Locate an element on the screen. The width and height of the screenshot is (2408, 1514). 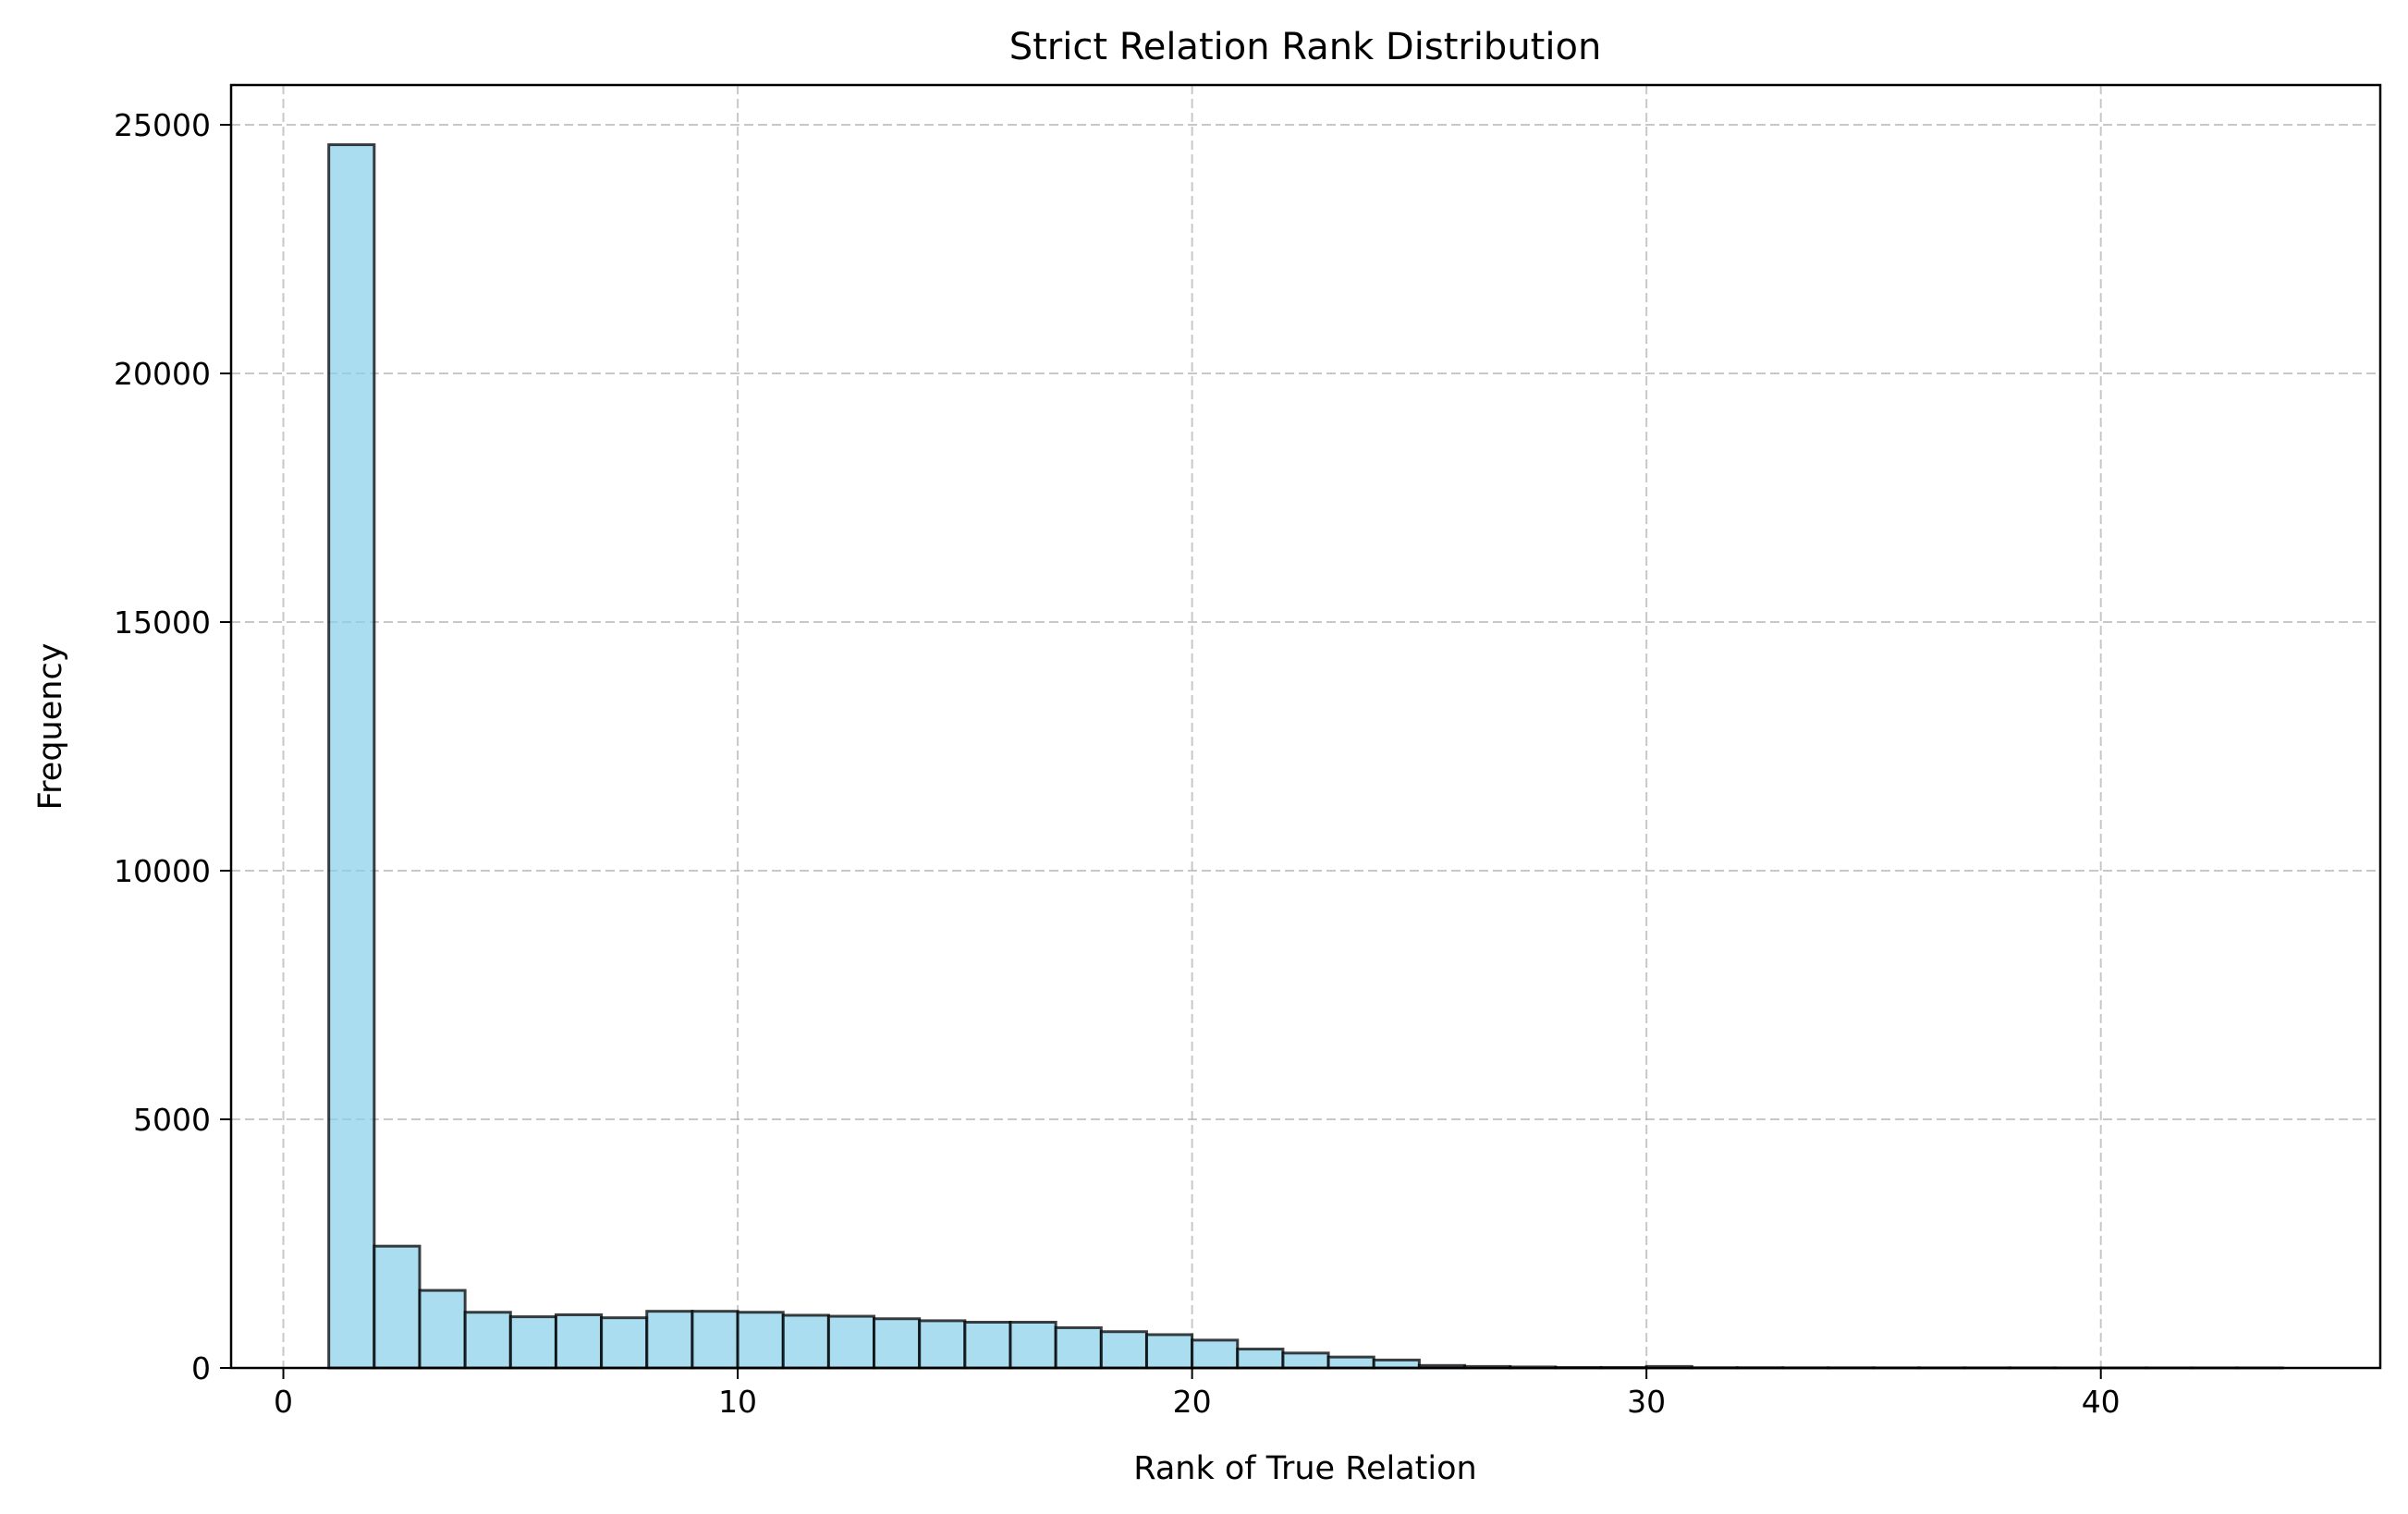
x-tick-label: 20 is located at coordinates (1192, 1402).